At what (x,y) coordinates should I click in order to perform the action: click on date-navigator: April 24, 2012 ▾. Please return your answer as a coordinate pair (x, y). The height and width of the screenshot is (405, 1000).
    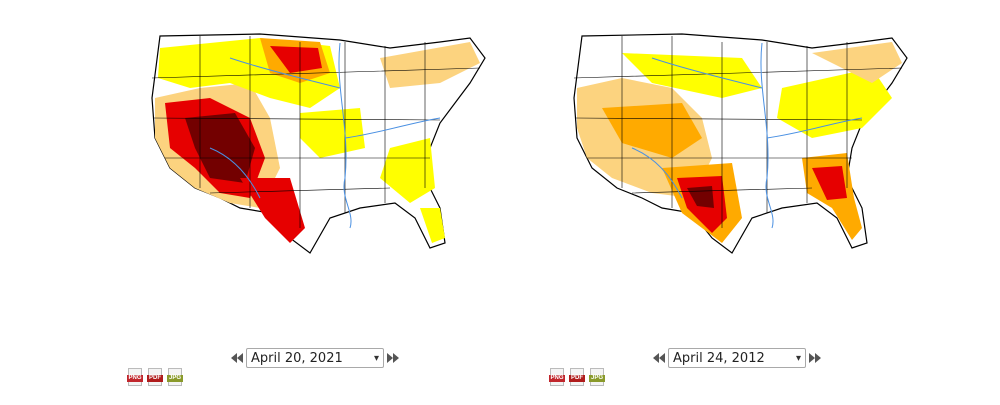
    Looking at the image, I should click on (737, 358).